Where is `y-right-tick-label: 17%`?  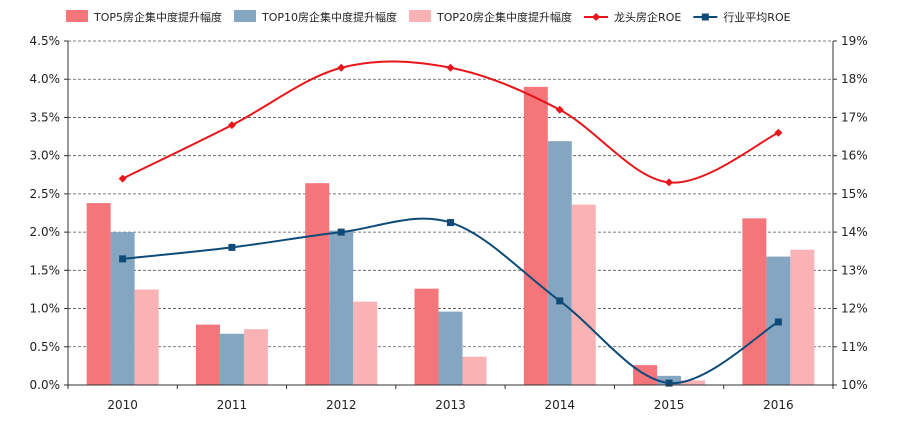 y-right-tick-label: 17% is located at coordinates (854, 117).